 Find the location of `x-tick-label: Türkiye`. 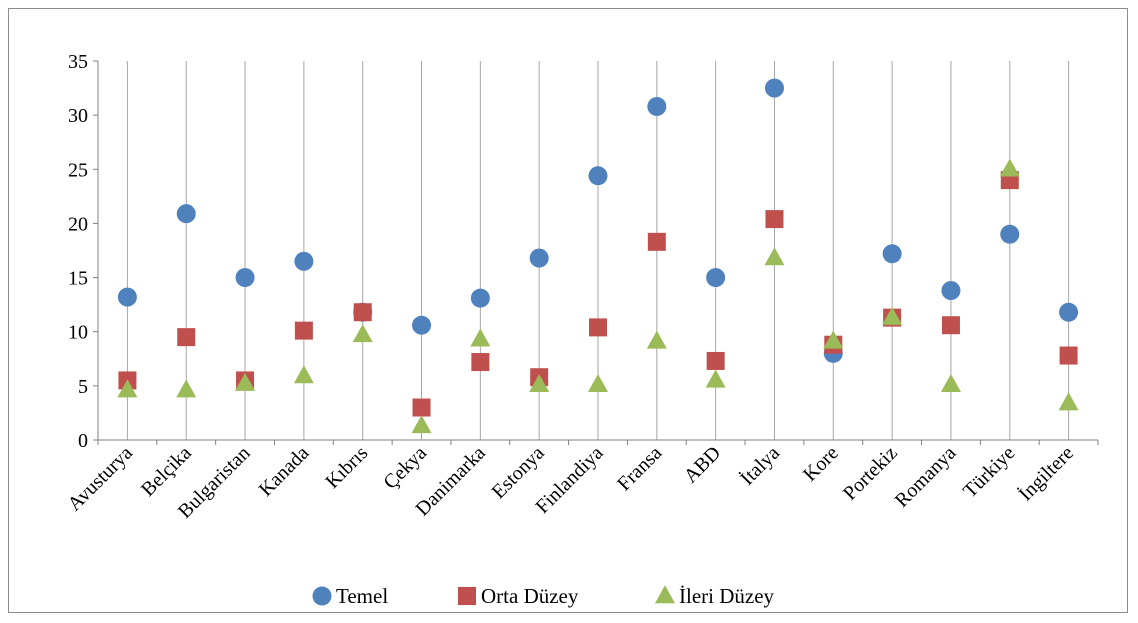

x-tick-label: Türkiye is located at coordinates (989, 472).